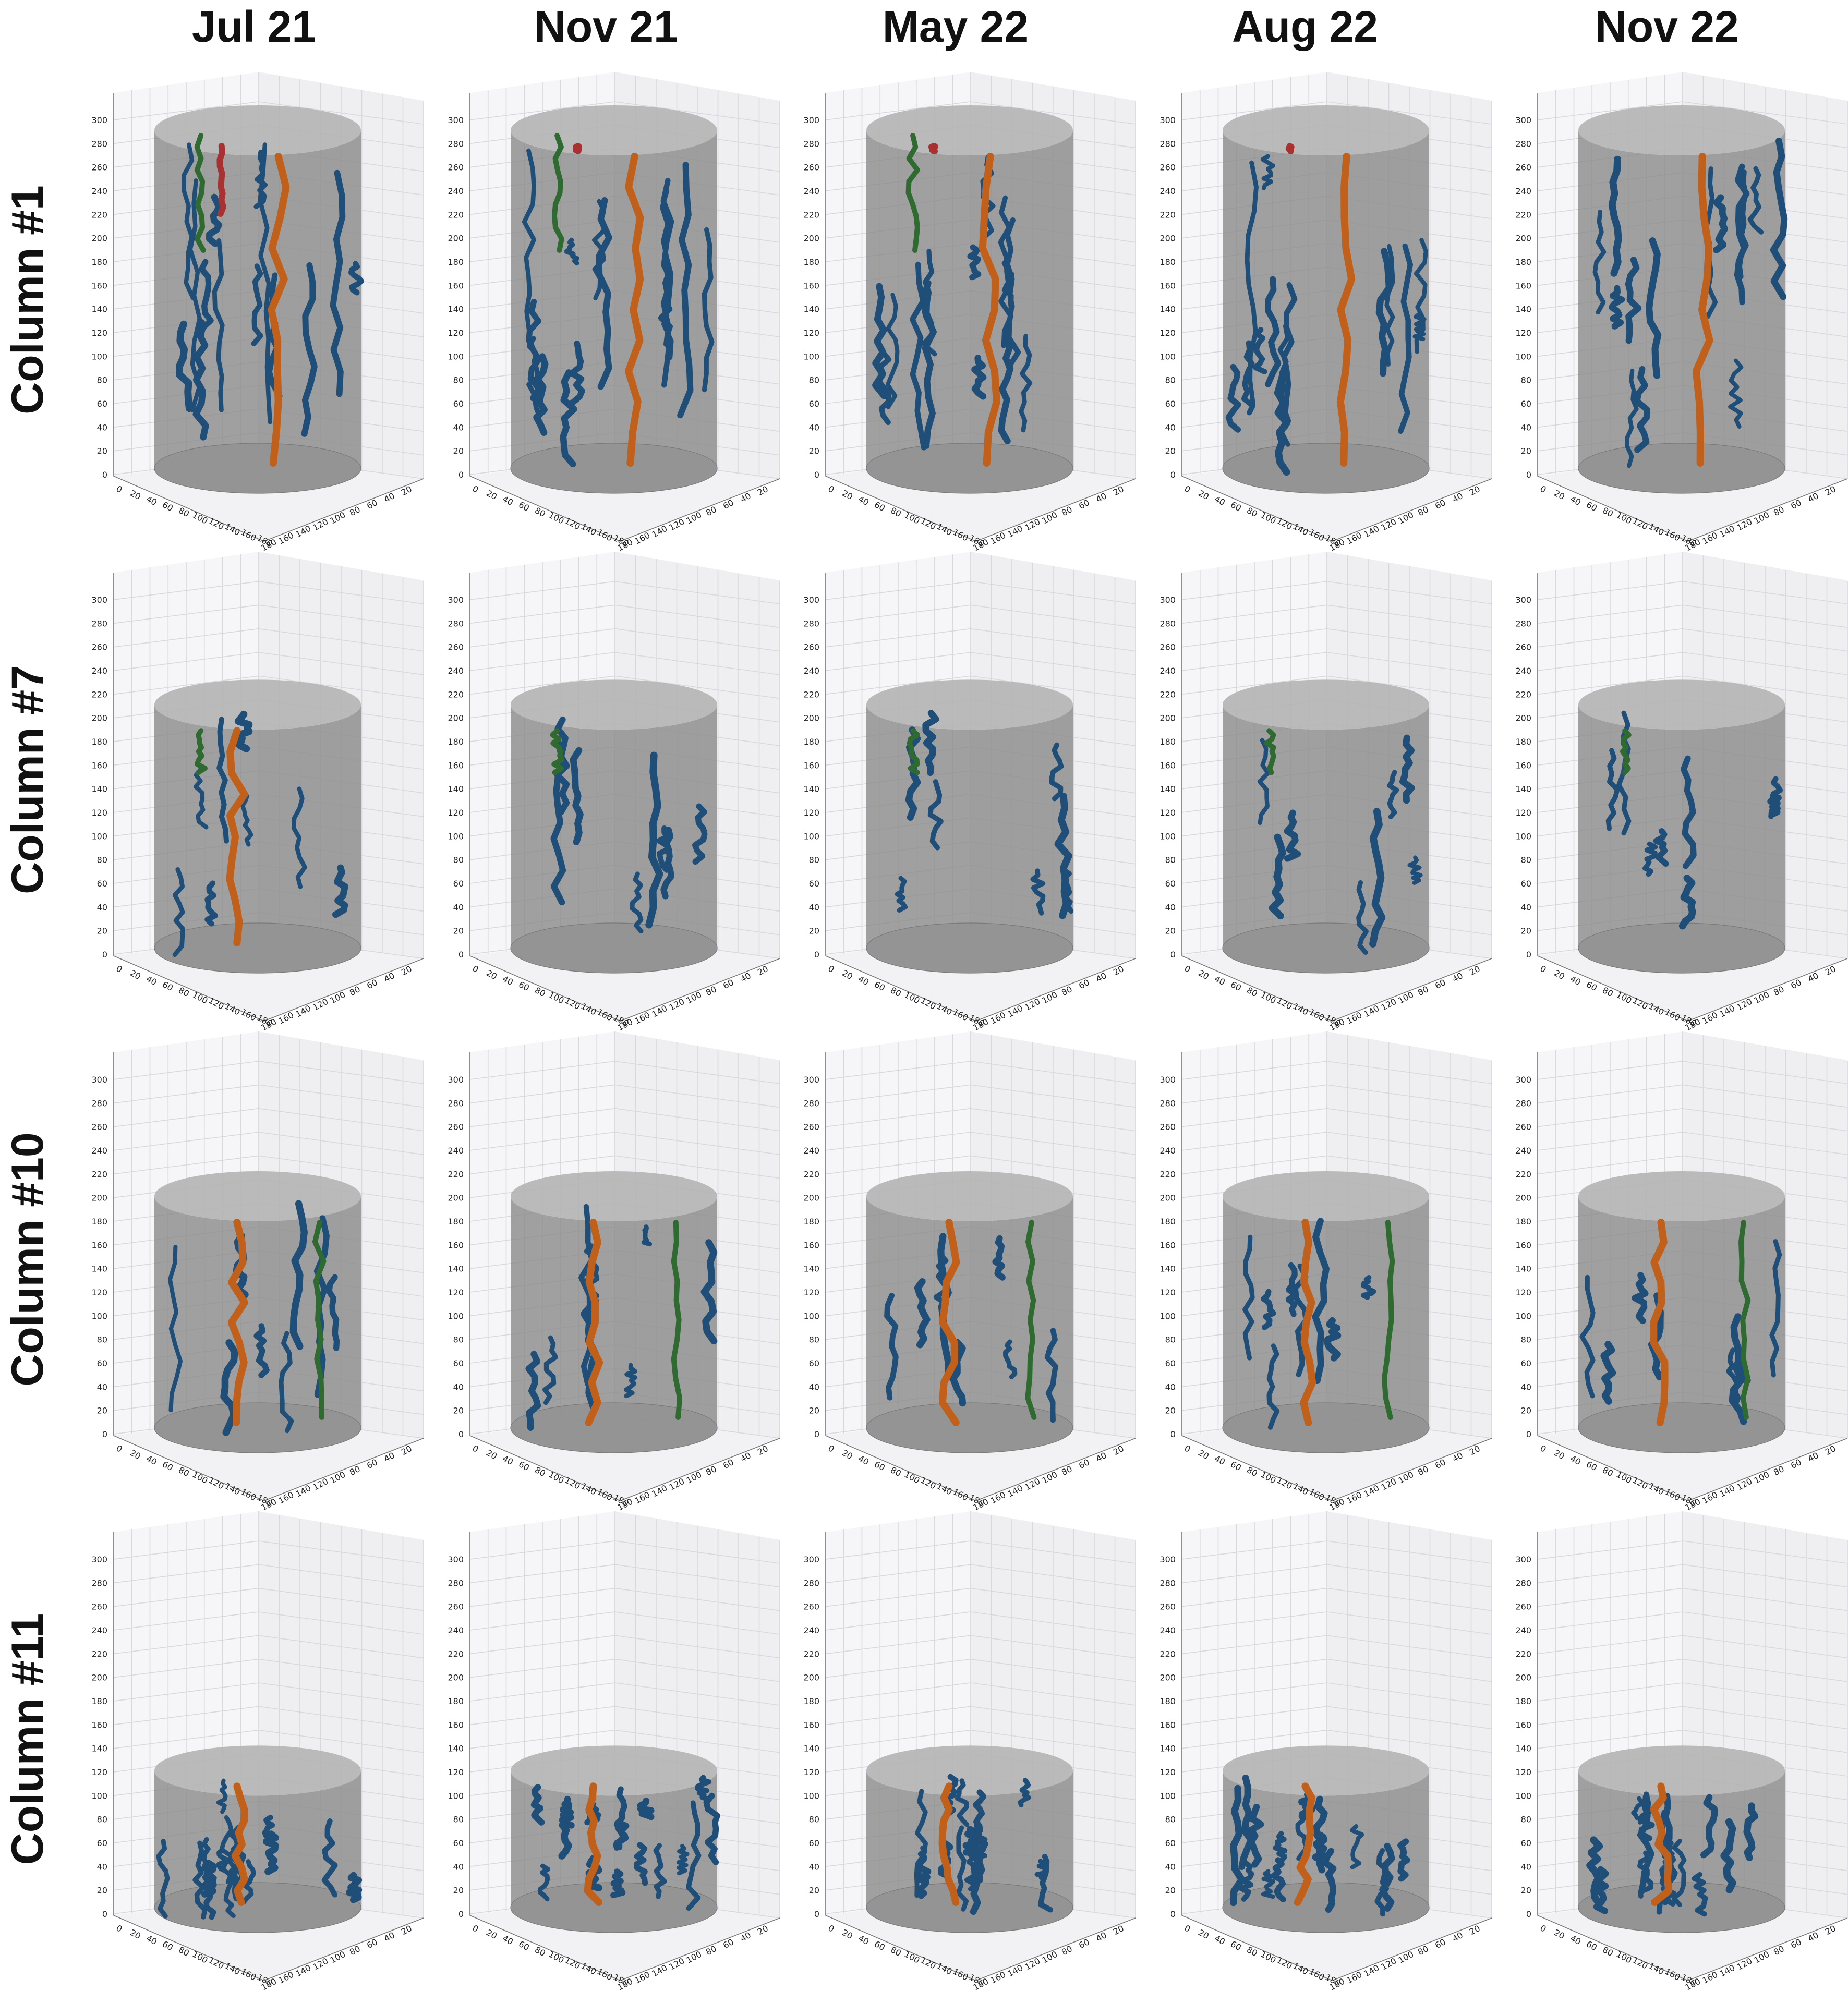 The image size is (1848, 1991). What do you see at coordinates (254, 26) in the screenshot?
I see `column-header: Jul 21` at bounding box center [254, 26].